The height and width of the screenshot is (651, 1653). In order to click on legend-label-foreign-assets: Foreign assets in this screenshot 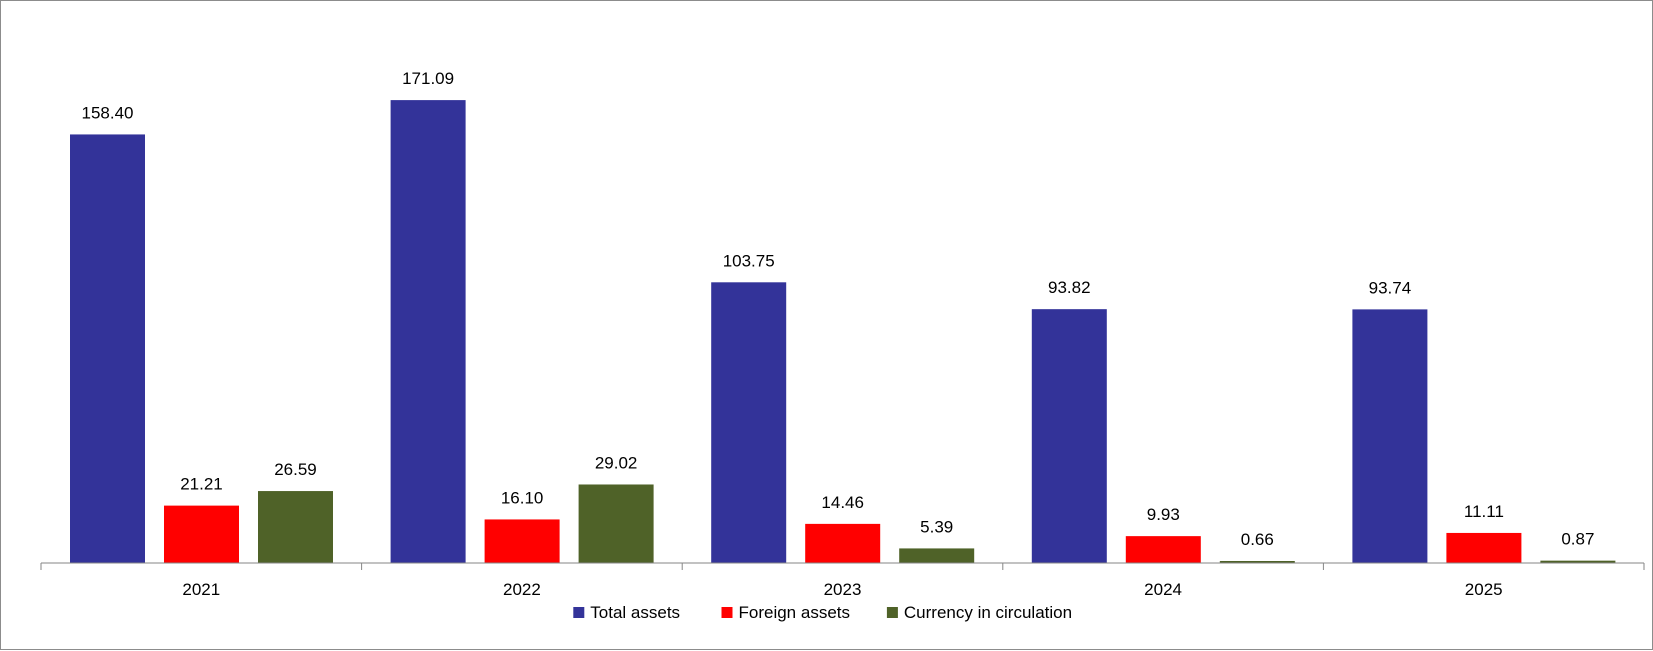, I will do `click(795, 612)`.